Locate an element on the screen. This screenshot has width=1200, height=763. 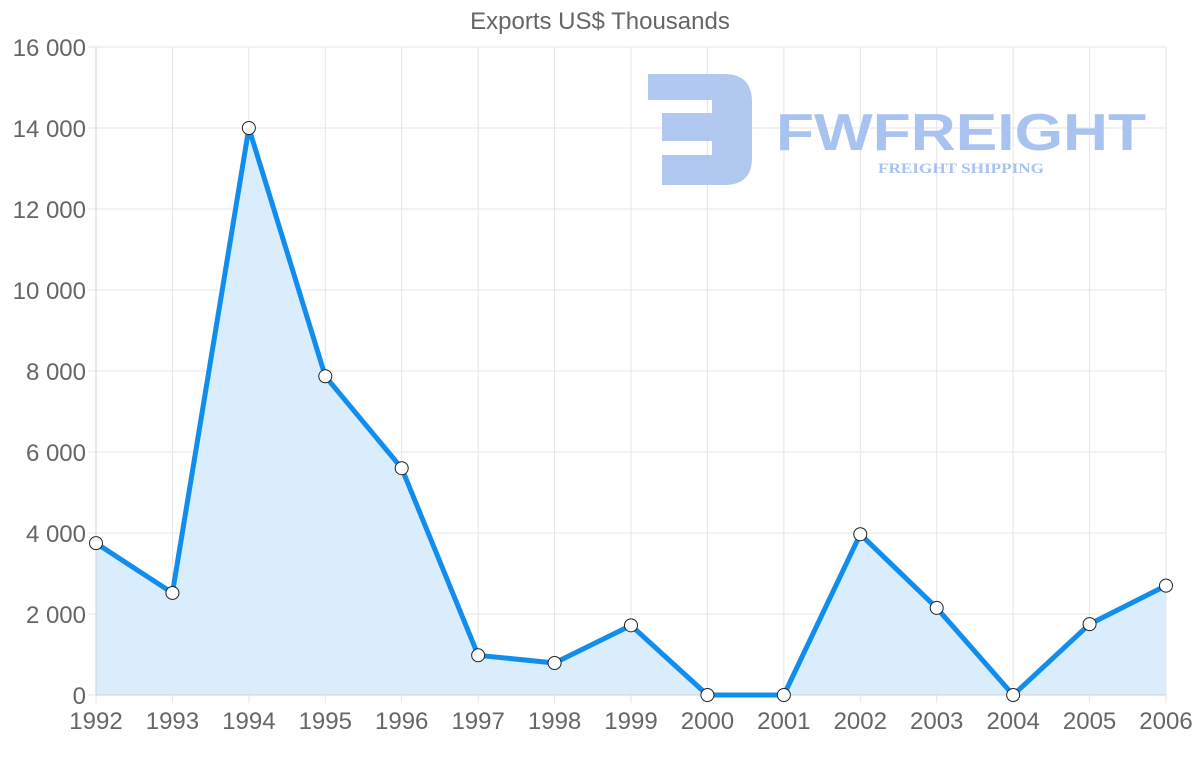
data-point-1998 is located at coordinates (554, 663).